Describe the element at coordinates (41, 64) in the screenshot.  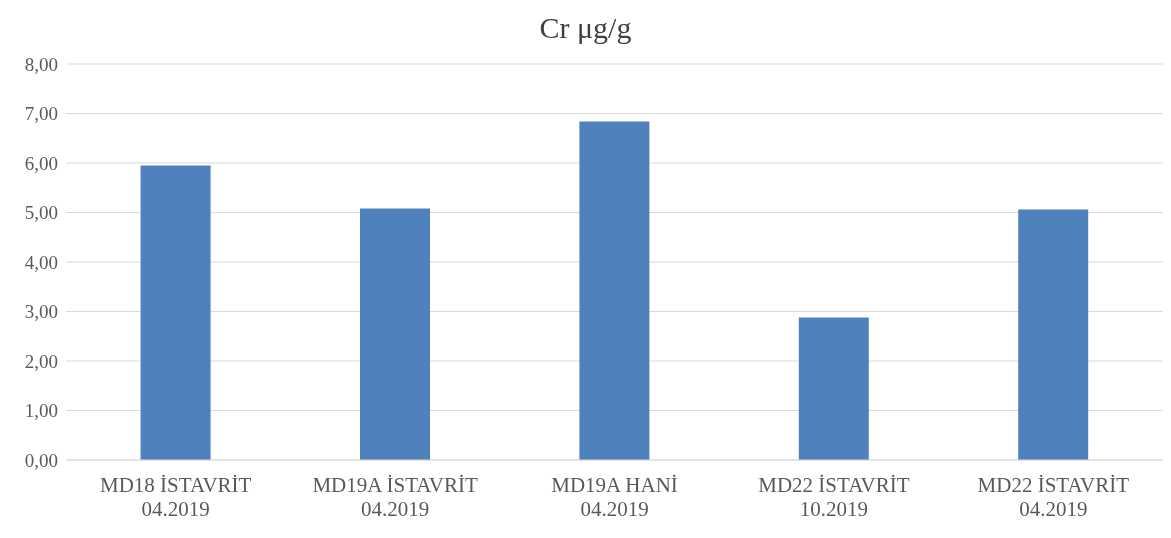
I see `y-tick-label: 8,00` at that location.